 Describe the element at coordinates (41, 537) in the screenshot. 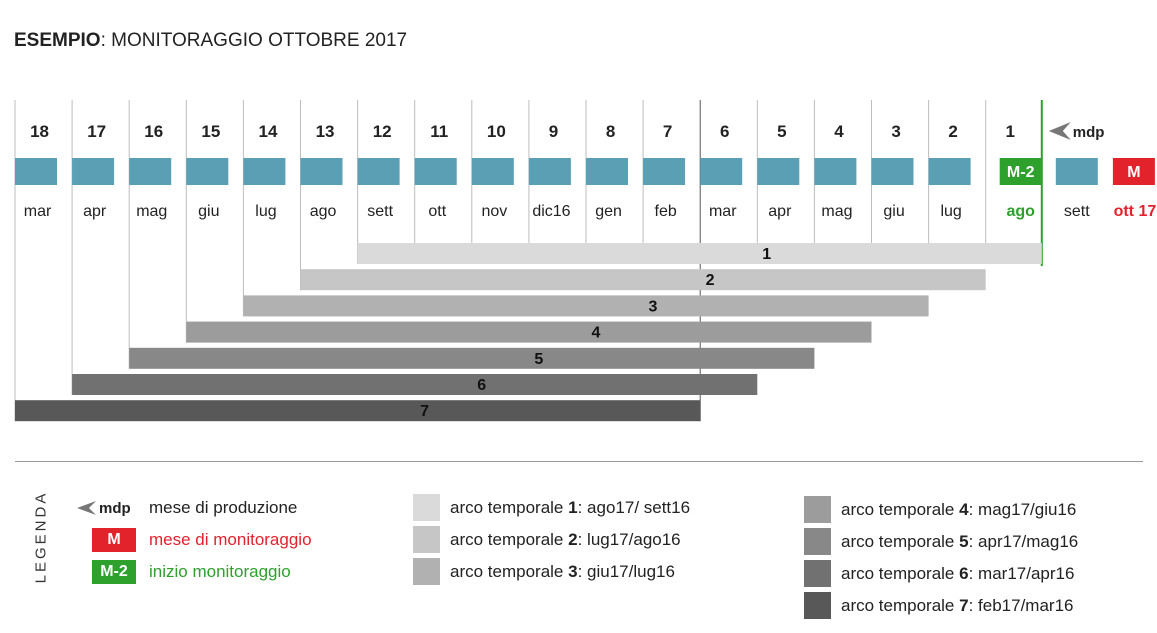

I see `legend-heading: LEGENDA` at that location.